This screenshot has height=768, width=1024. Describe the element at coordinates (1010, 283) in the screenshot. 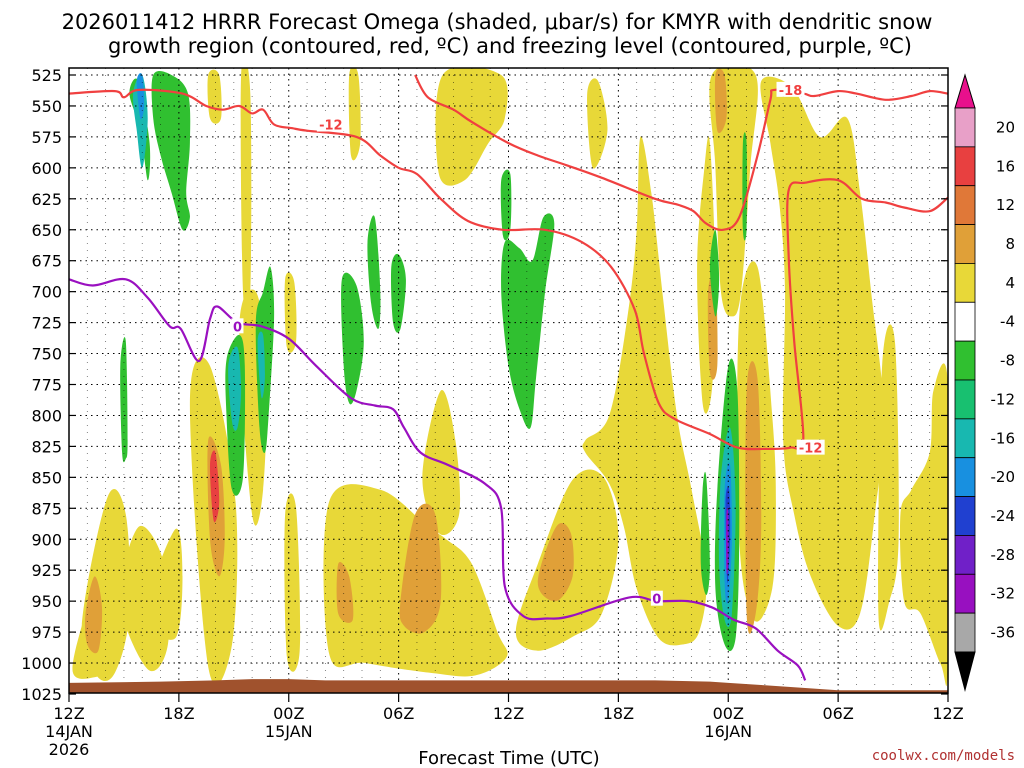

I see `colorbar-label: 4` at that location.